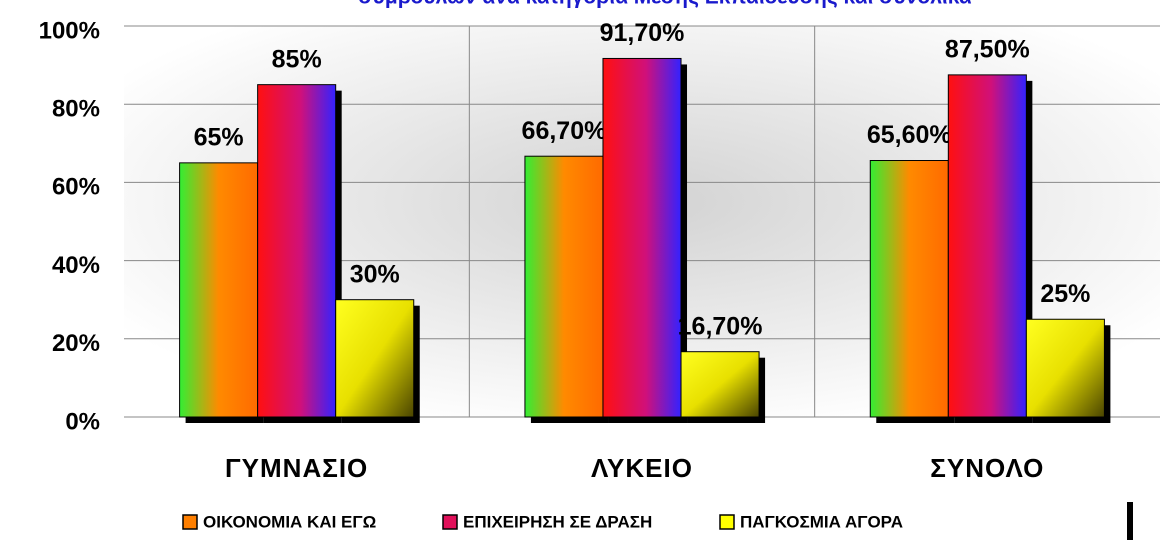 The width and height of the screenshot is (1162, 544). What do you see at coordinates (642, 33) in the screenshot?
I see `value-label: 91,70%` at bounding box center [642, 33].